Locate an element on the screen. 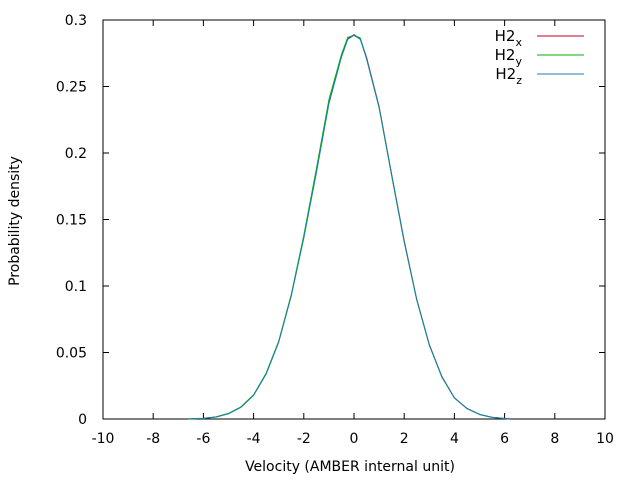 This screenshot has height=480, width=640. x-tick-label: 0 is located at coordinates (354, 439).